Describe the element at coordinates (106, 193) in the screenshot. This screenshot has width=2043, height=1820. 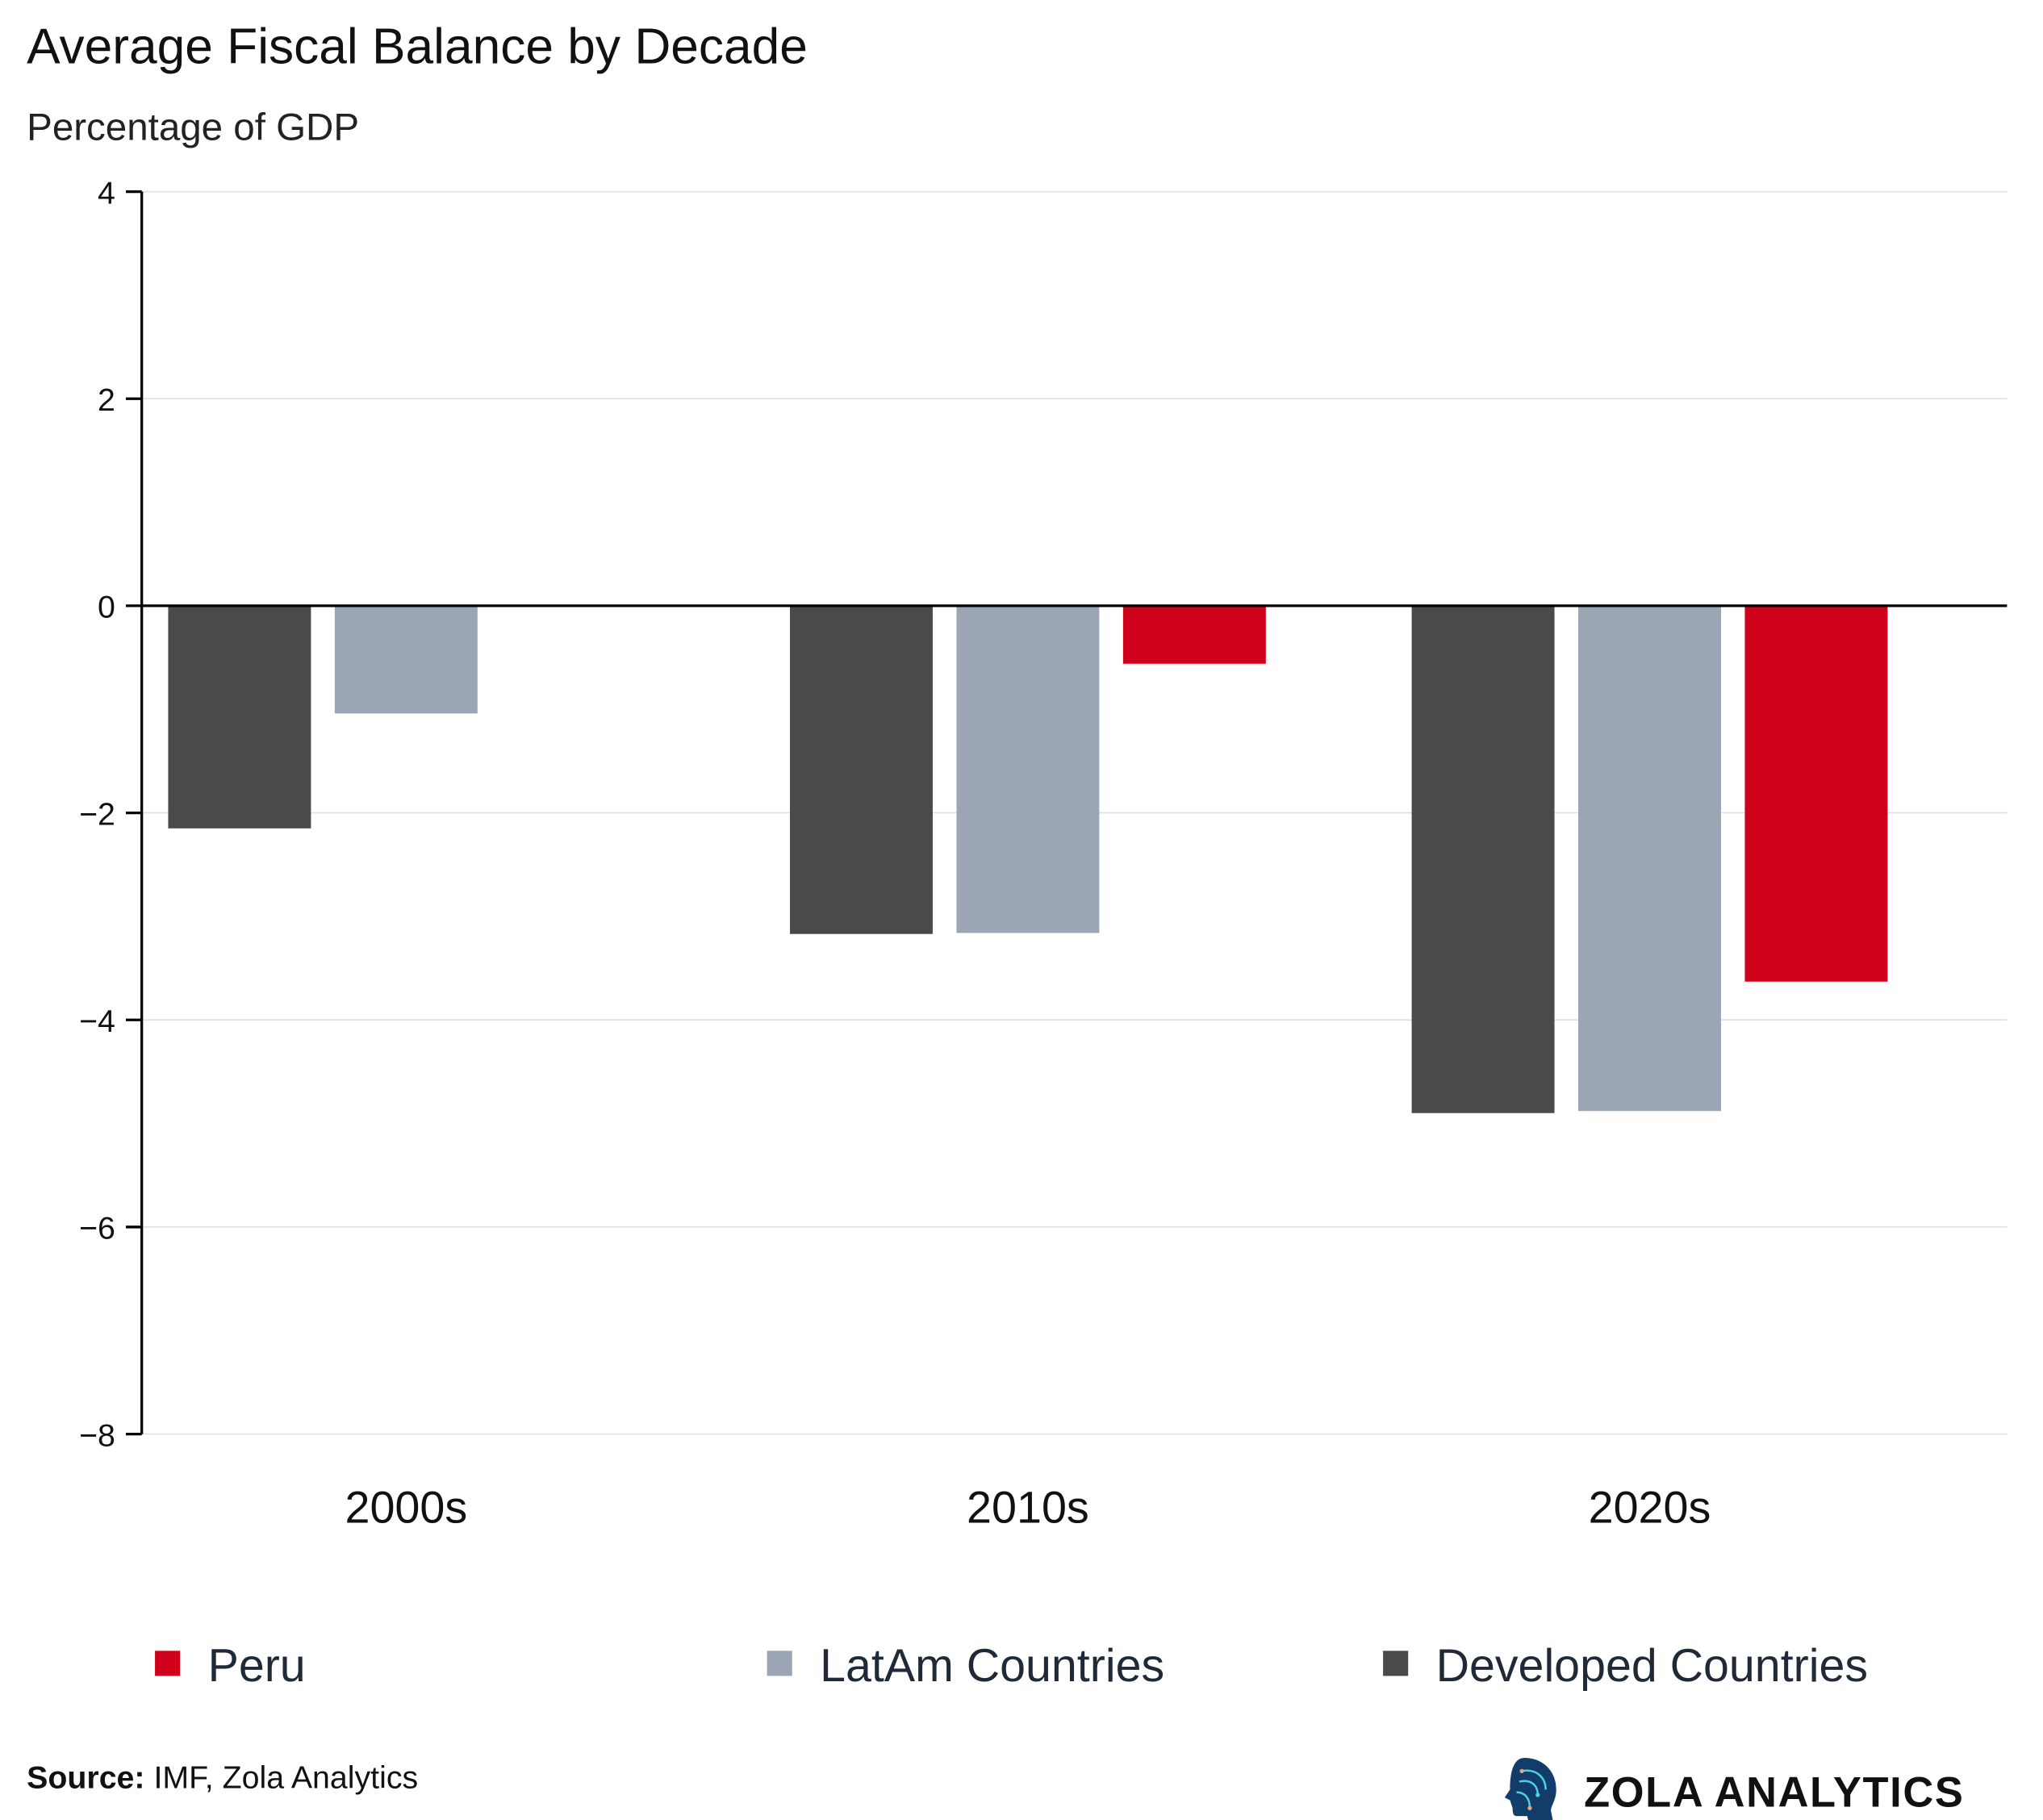
I see `y-tick-label: 4` at that location.